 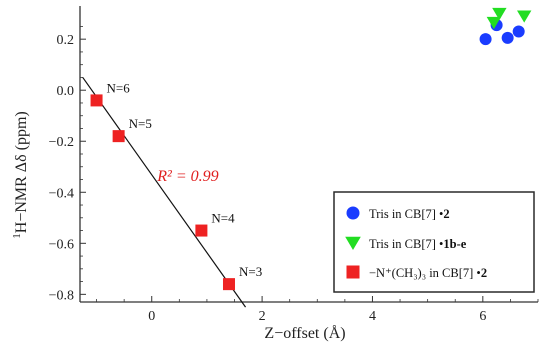 I want to click on y-tick-label: 0.0, so click(x=66, y=91).